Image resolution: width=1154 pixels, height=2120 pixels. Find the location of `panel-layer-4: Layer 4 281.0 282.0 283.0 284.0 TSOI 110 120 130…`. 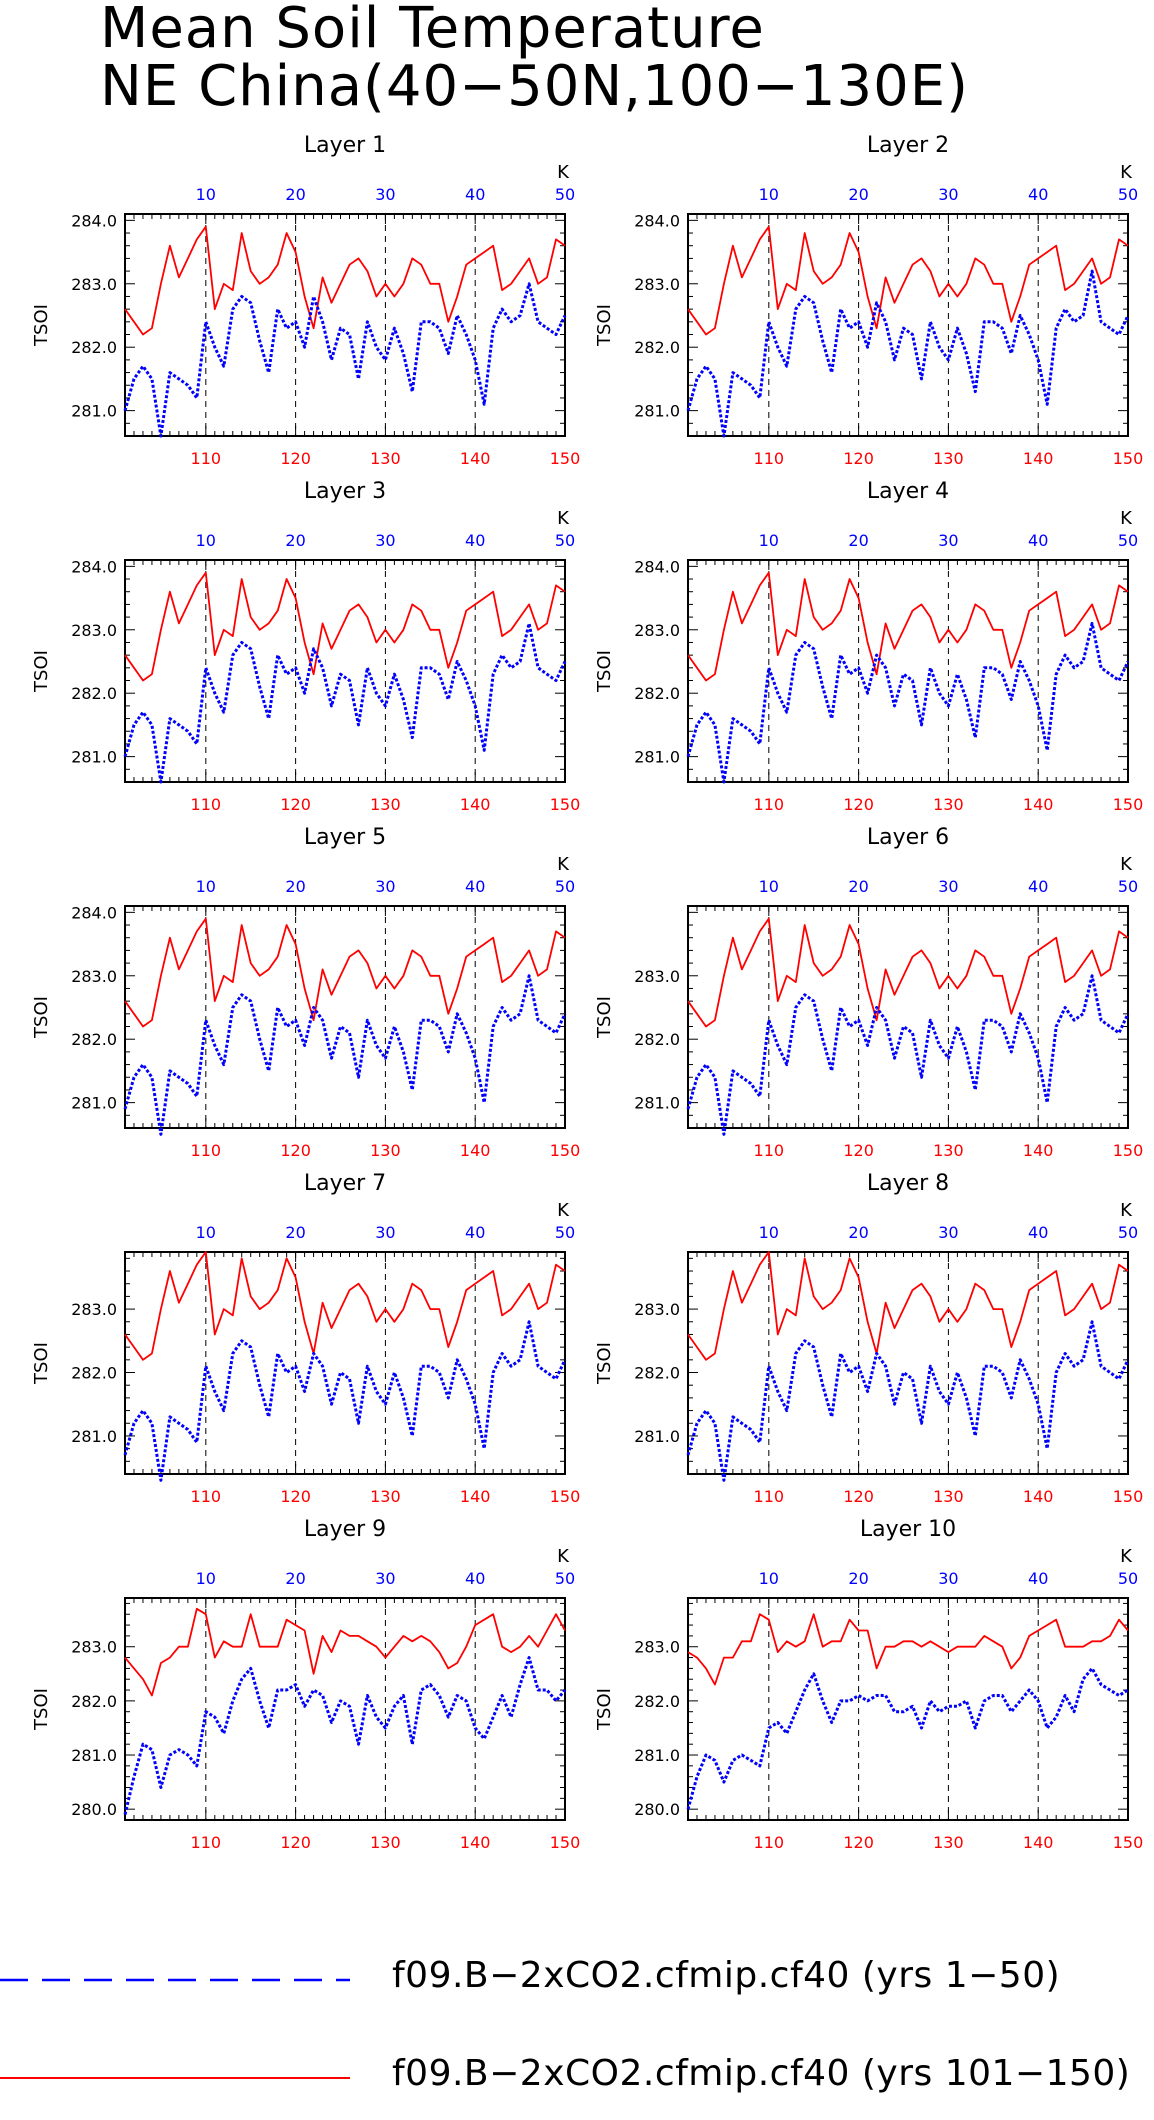

panel-layer-4: Layer 4 281.0 282.0 283.0 284.0 TSOI 110 120 130… is located at coordinates (868, 646).